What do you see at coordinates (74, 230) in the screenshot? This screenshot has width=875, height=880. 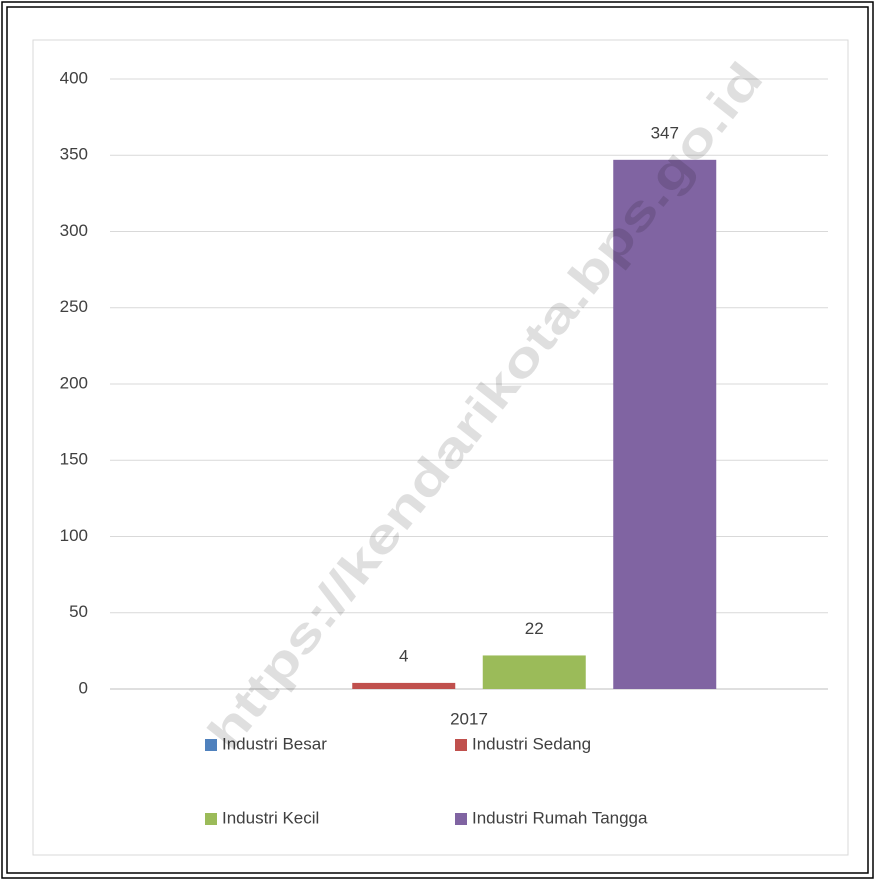 I see `y-tick-label: 300` at bounding box center [74, 230].